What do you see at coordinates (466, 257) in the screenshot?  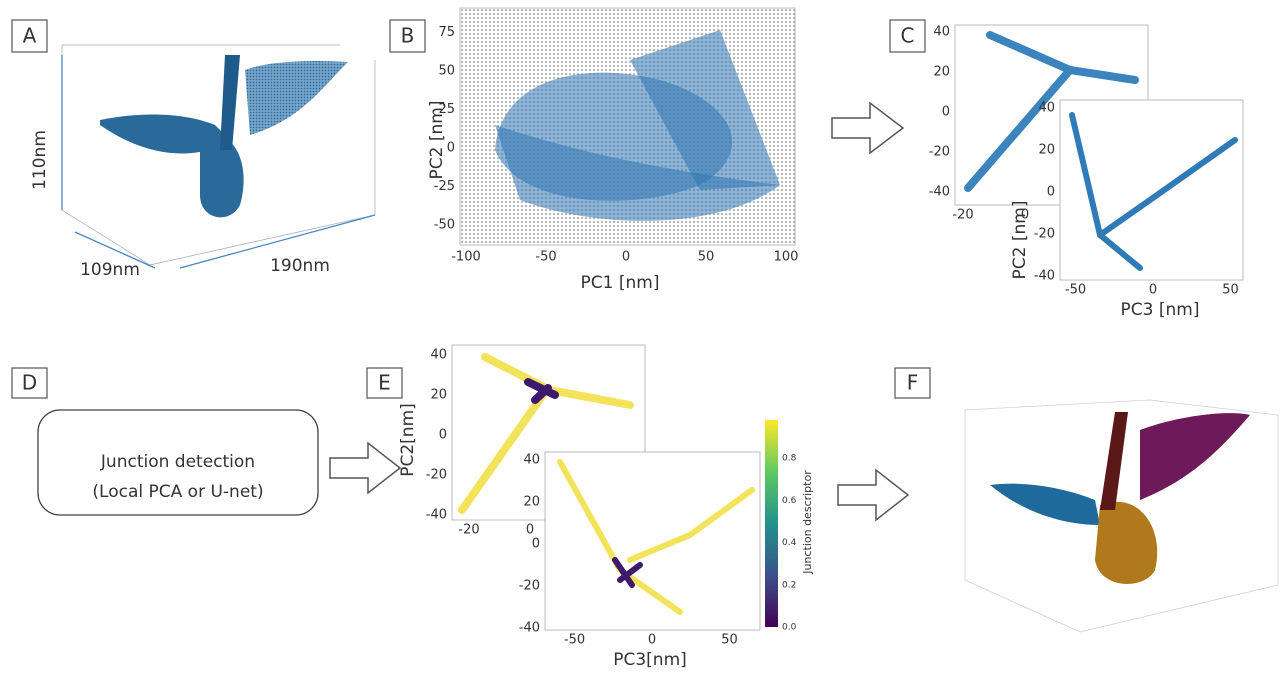 I see `x-tick-label: -100` at bounding box center [466, 257].